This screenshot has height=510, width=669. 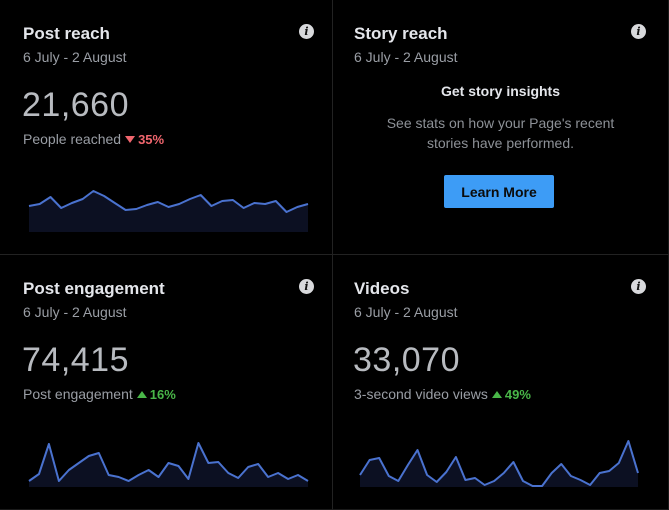 What do you see at coordinates (78, 394) in the screenshot?
I see `metric-label: Post engagement` at bounding box center [78, 394].